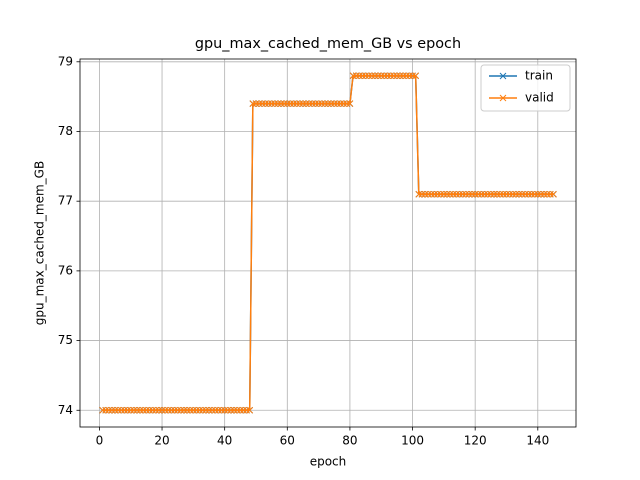 This screenshot has width=640, height=480. Describe the element at coordinates (65, 340) in the screenshot. I see `y-tick-label: 75` at that location.